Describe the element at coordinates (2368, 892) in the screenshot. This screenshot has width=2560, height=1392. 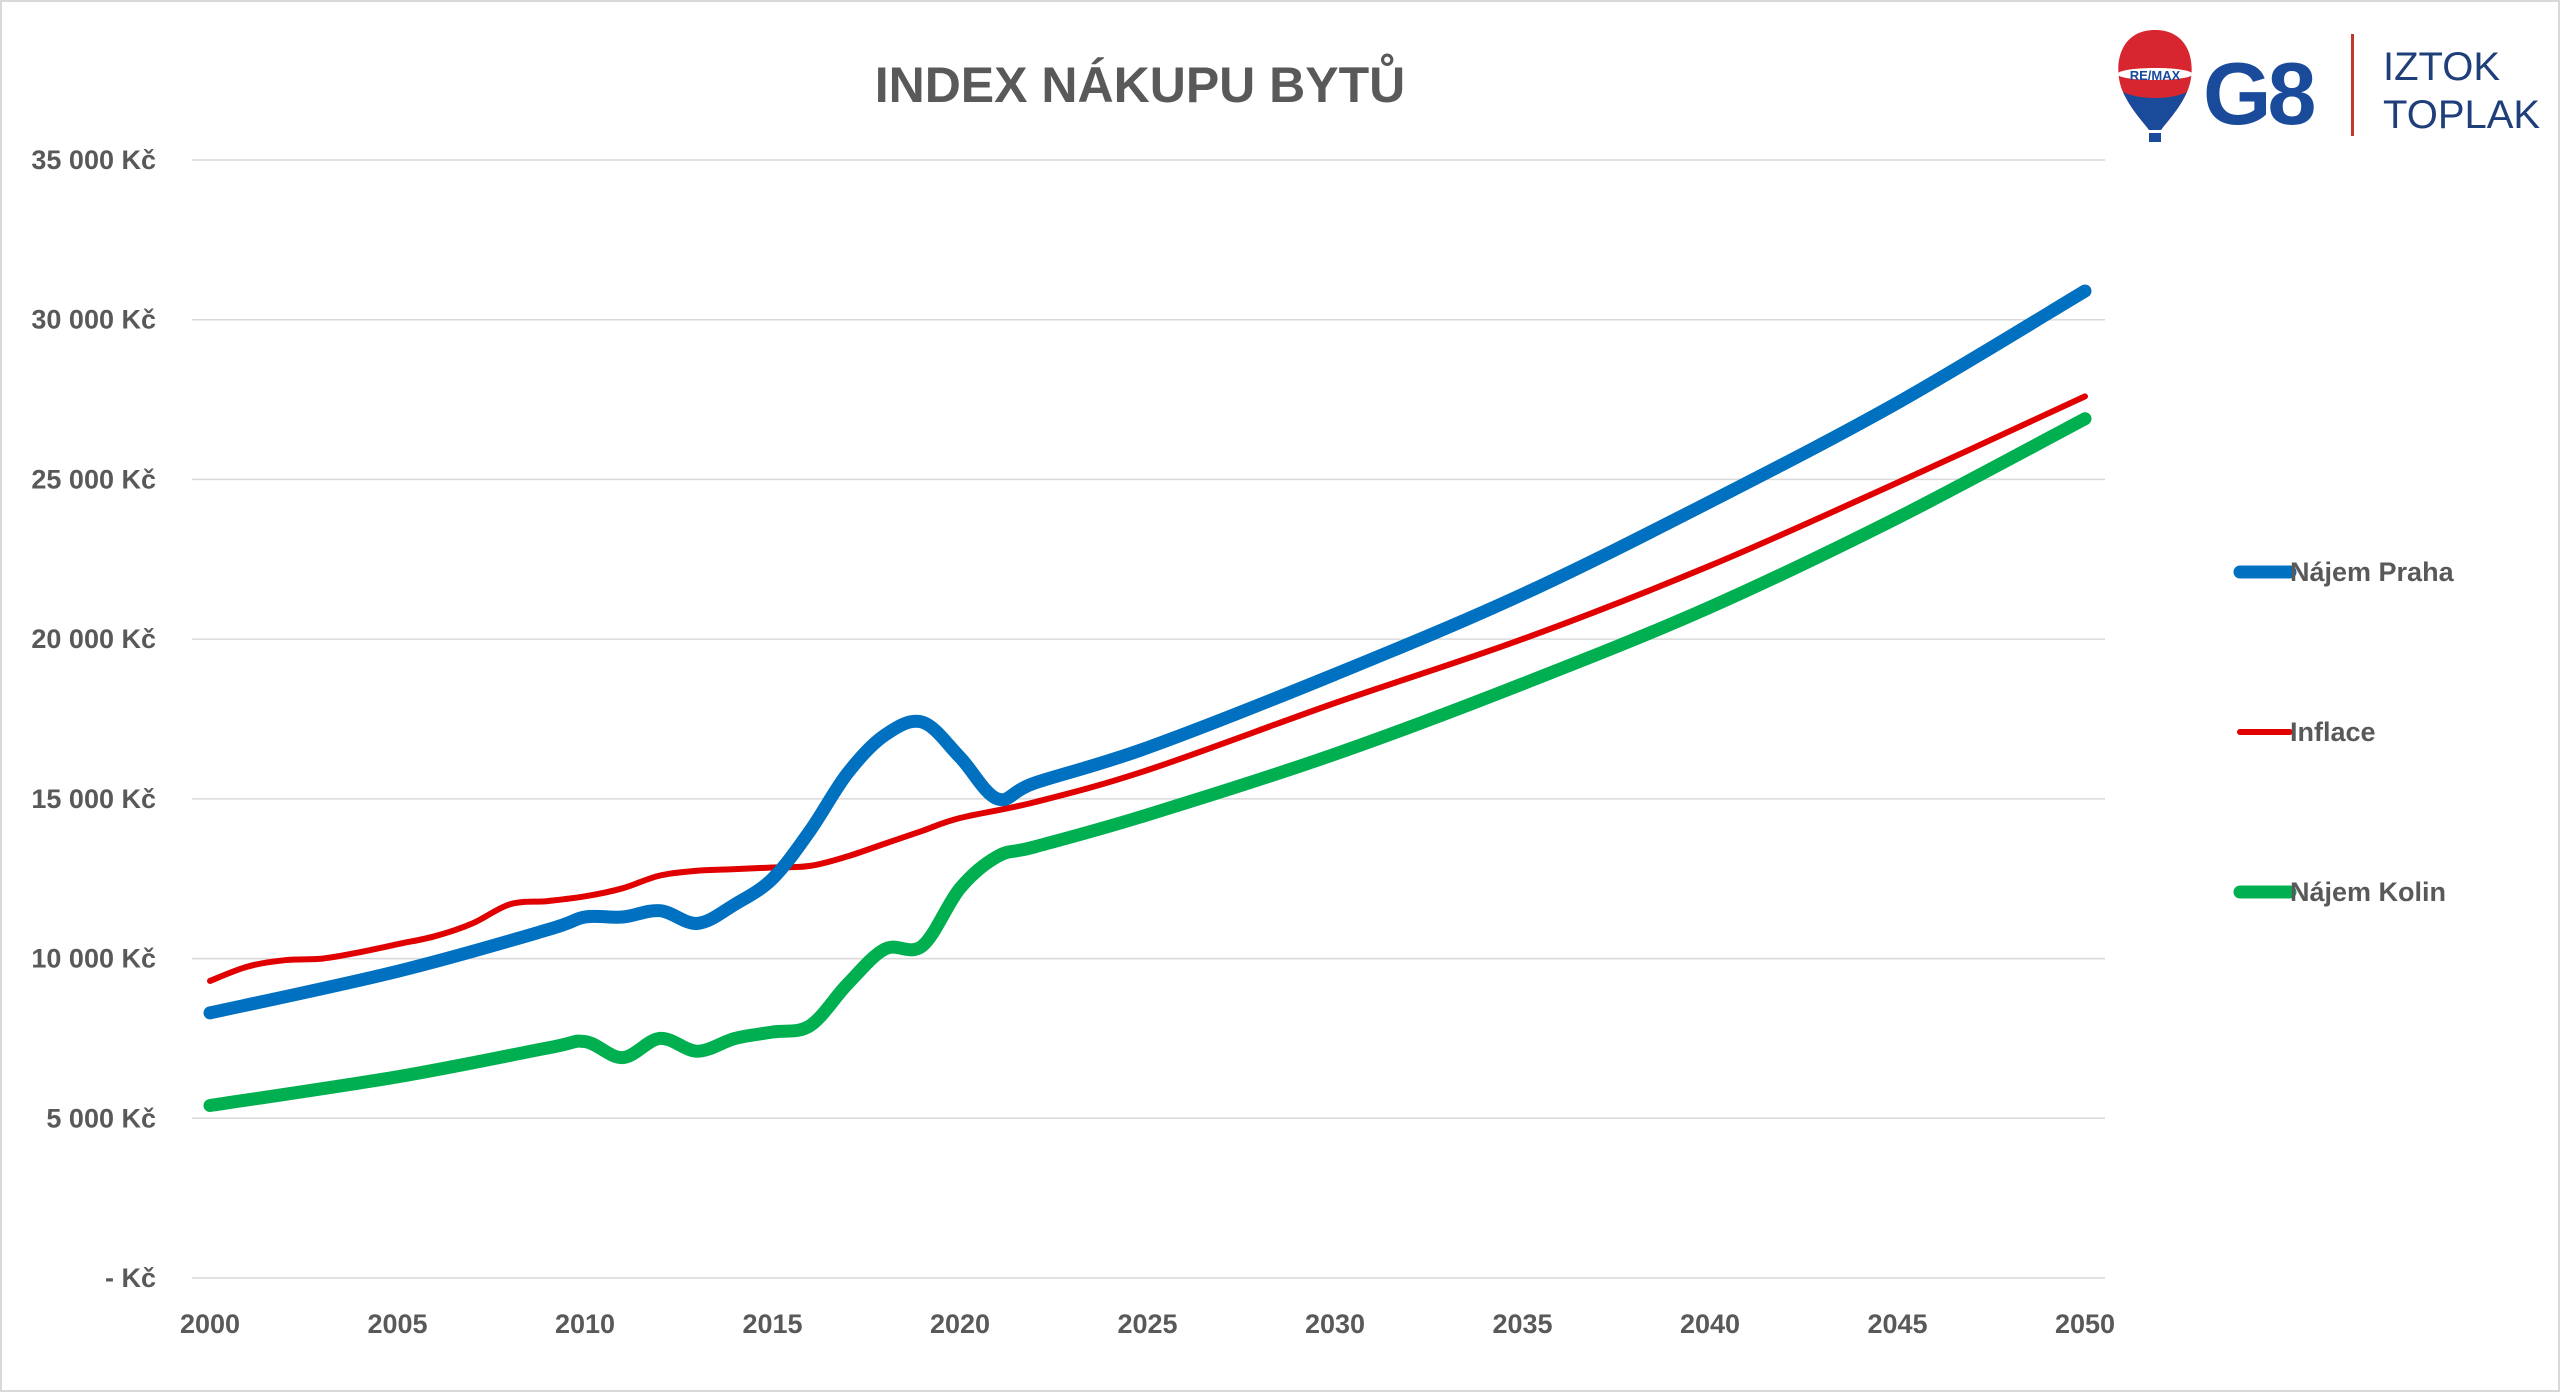
I see `legend-label: Nájem Kolin` at that location.